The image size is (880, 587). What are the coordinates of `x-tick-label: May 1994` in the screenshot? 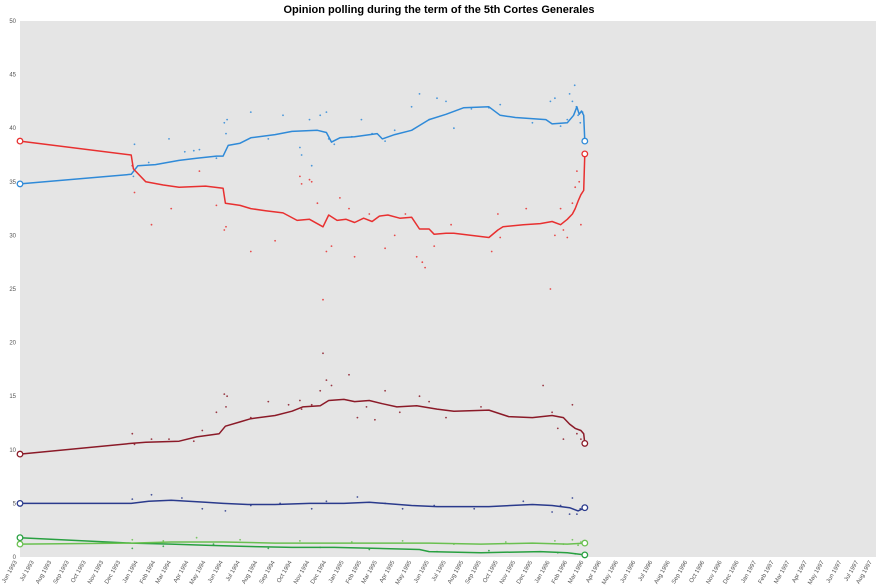 It's located at (198, 572).